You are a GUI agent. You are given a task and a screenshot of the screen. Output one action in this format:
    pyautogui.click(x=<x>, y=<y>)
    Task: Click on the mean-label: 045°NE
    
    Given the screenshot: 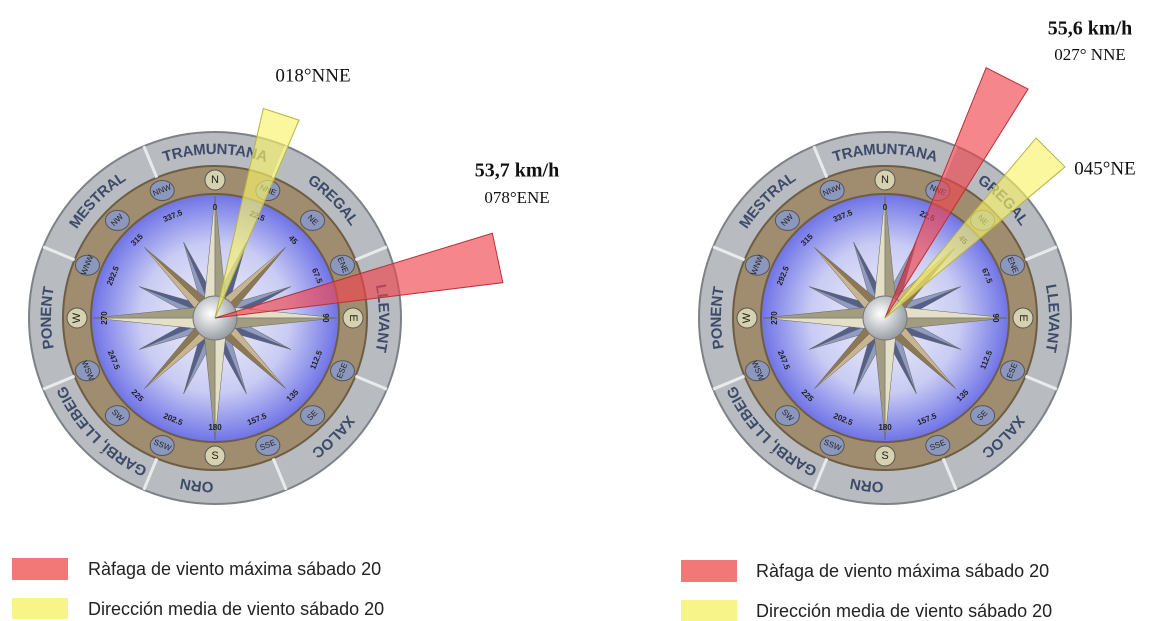 What is the action you would take?
    pyautogui.click(x=1104, y=168)
    